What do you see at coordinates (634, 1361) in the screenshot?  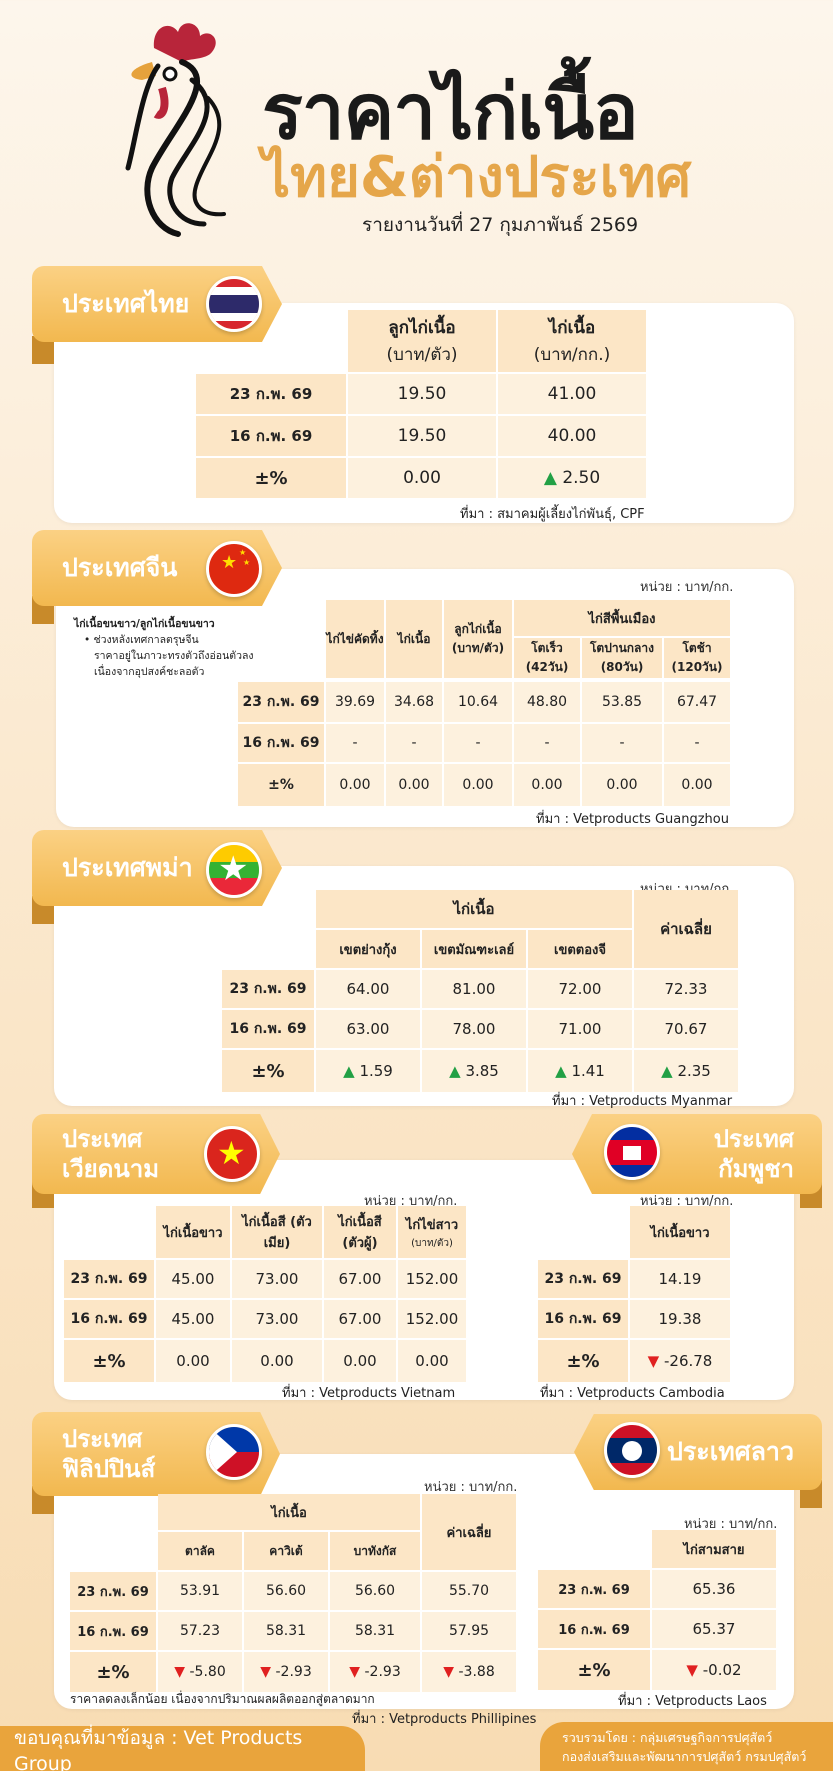 I see `table-row: ±% ▼ -26.78` at bounding box center [634, 1361].